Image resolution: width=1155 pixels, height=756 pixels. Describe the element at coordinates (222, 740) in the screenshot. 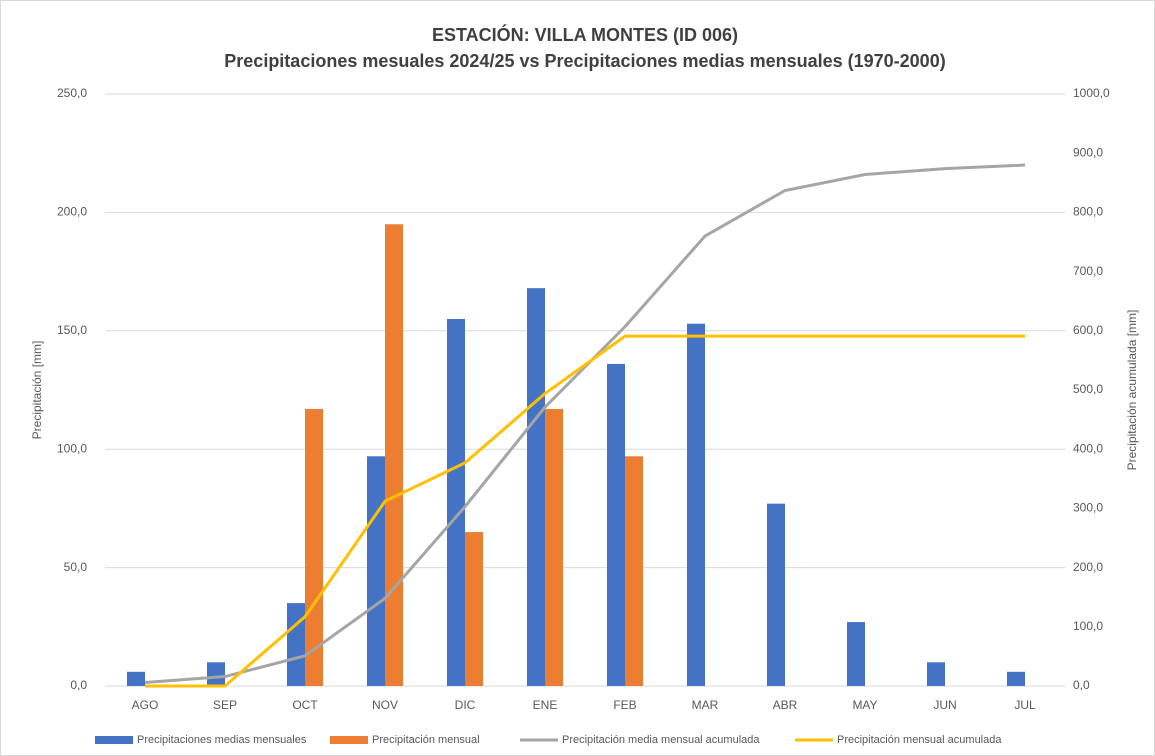

I see `legend-label: Precipitaciones medias mensuales` at that location.